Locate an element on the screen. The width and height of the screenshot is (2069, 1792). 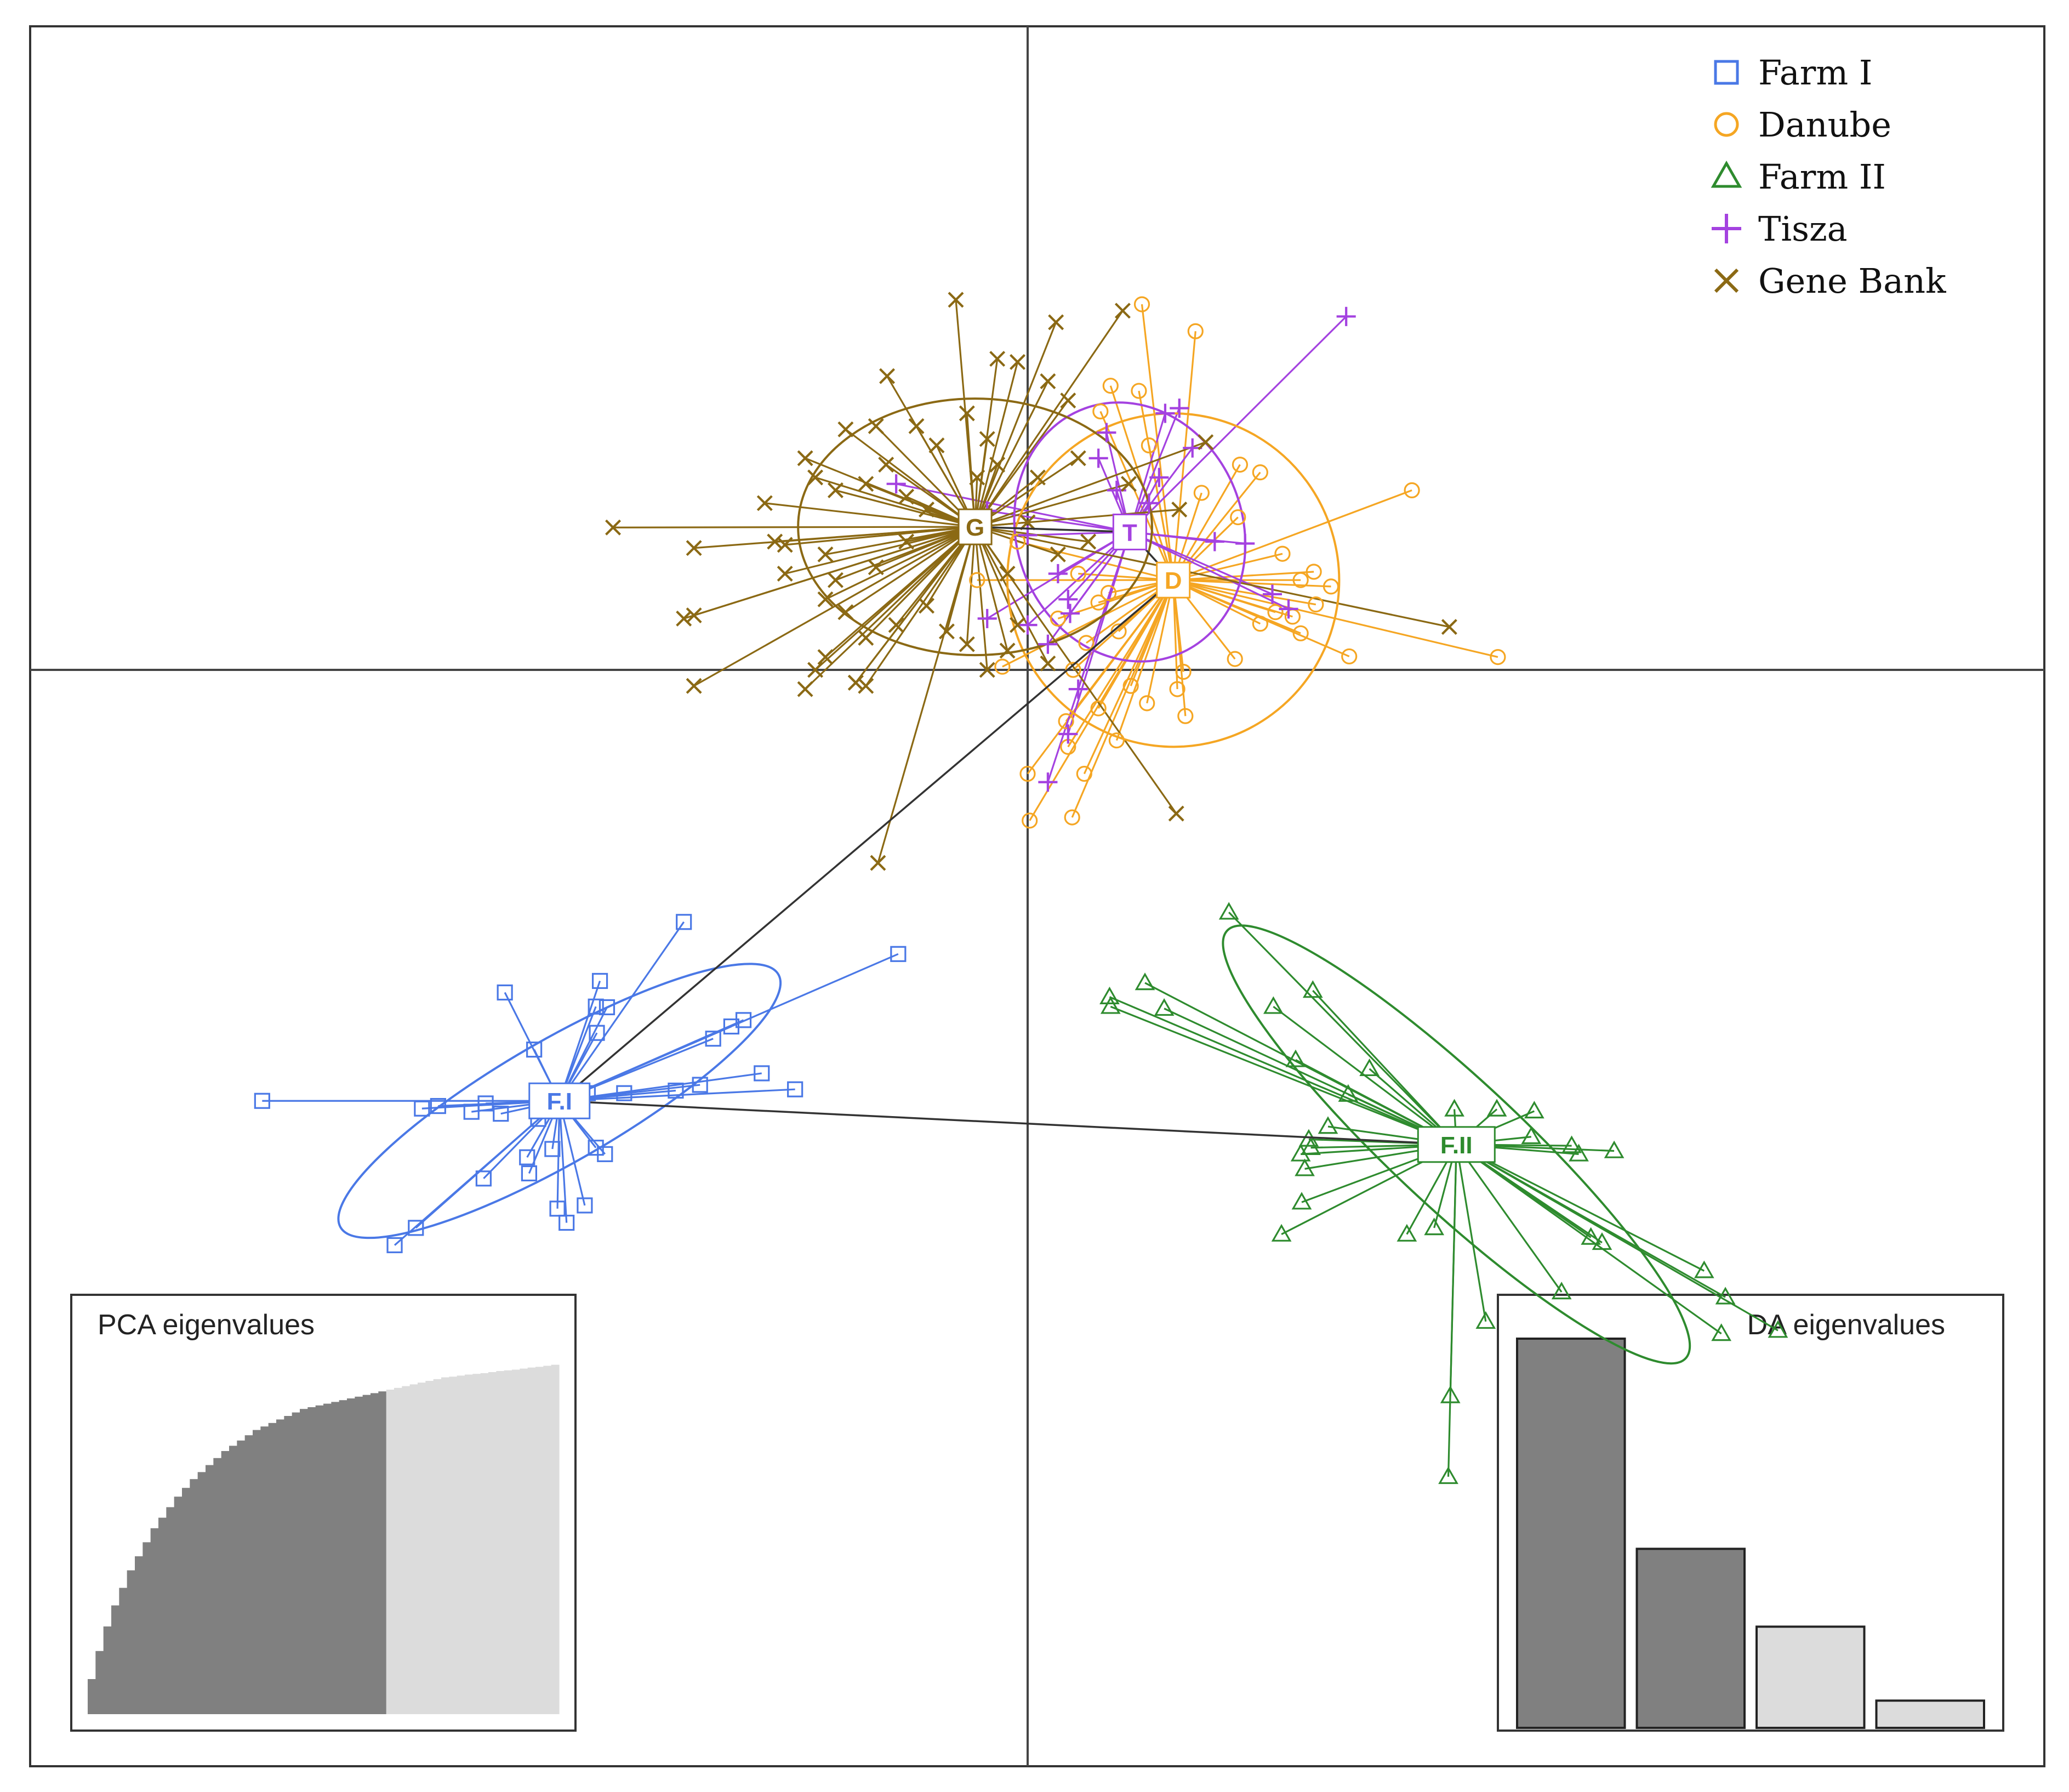
legend-label: Danube is located at coordinates (1825, 125).